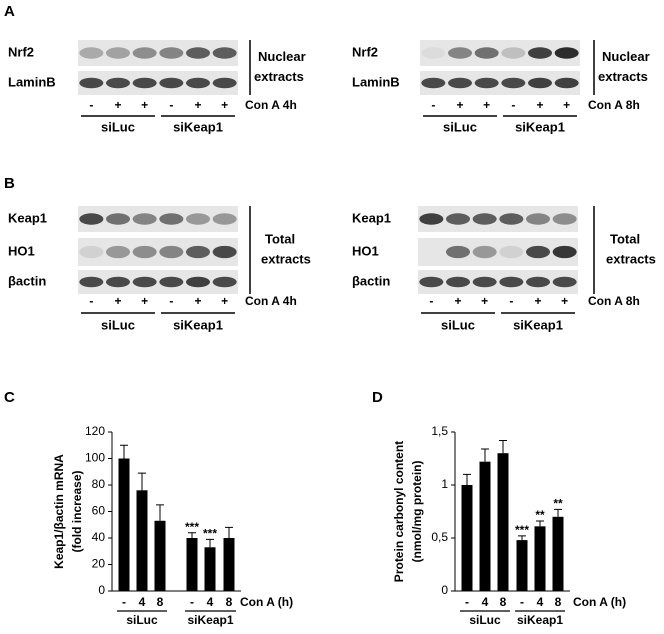 The width and height of the screenshot is (664, 634). Describe the element at coordinates (614, 301) in the screenshot. I see `condition-label: Con A 8h` at that location.